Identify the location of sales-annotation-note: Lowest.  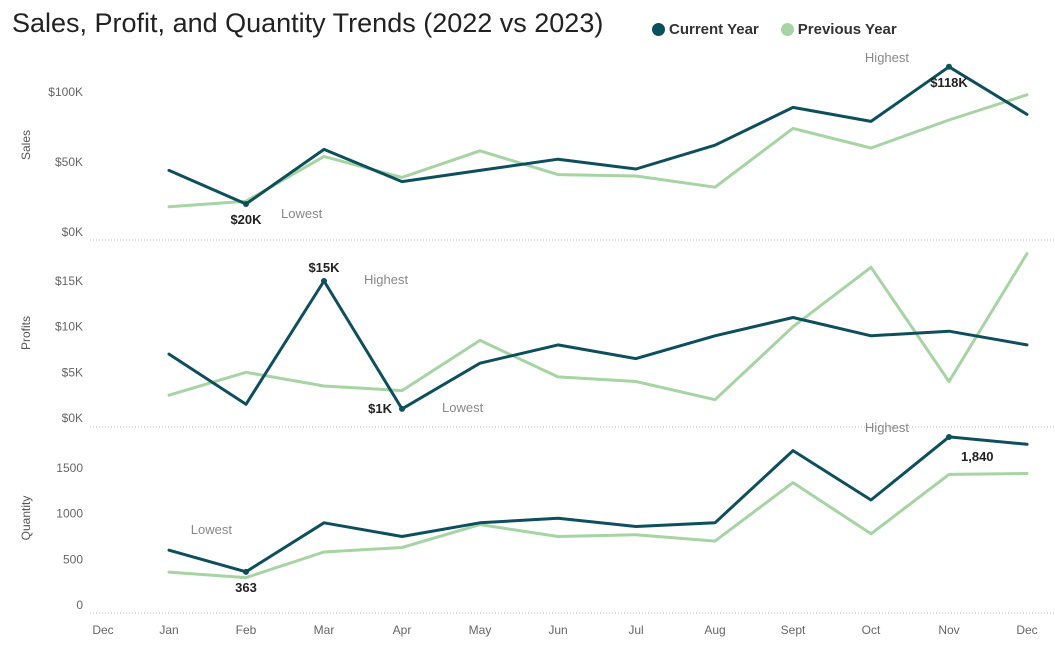
(302, 213).